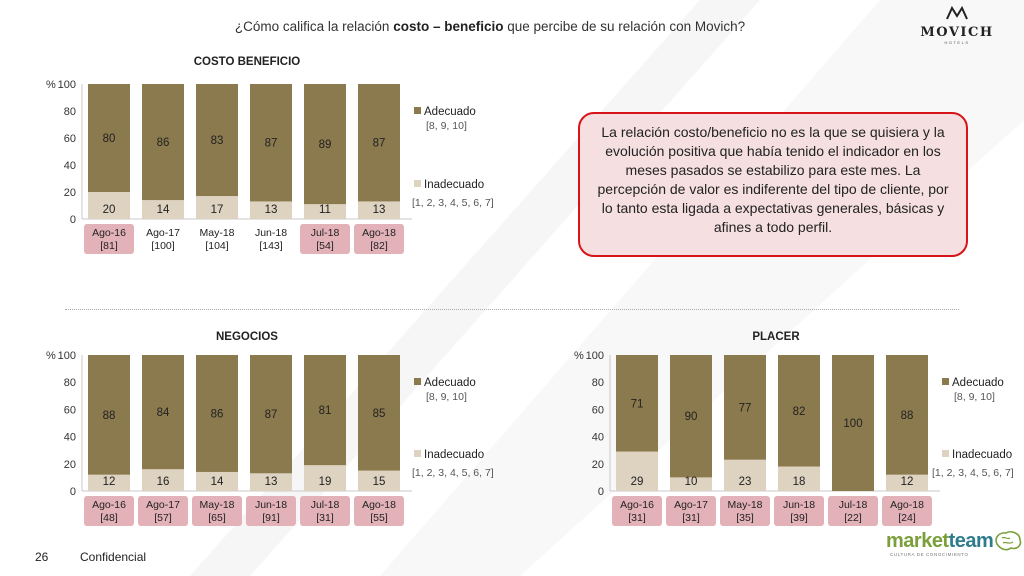  Describe the element at coordinates (454, 185) in the screenshot. I see `costo-legend-inadecuado: Inadecuado` at that location.